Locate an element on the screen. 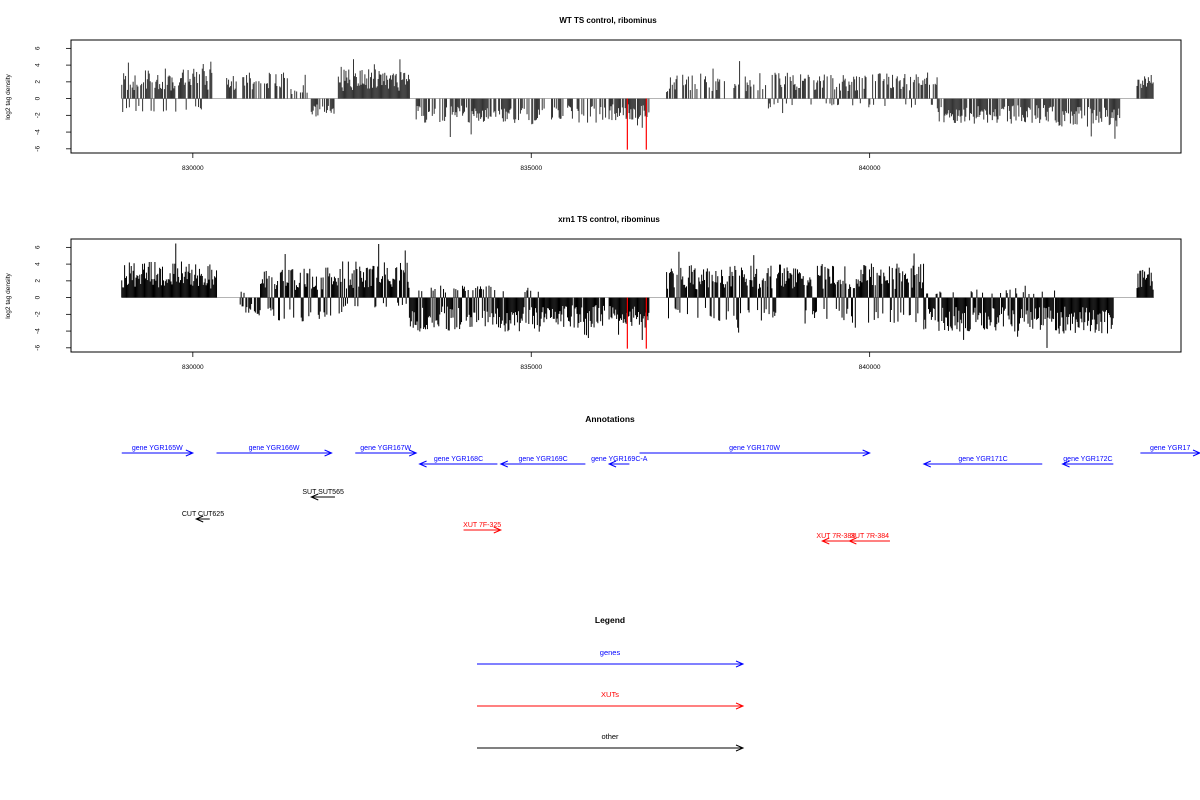 This screenshot has width=1200, height=800. feature-label: CUT CUT625 is located at coordinates (203, 514).